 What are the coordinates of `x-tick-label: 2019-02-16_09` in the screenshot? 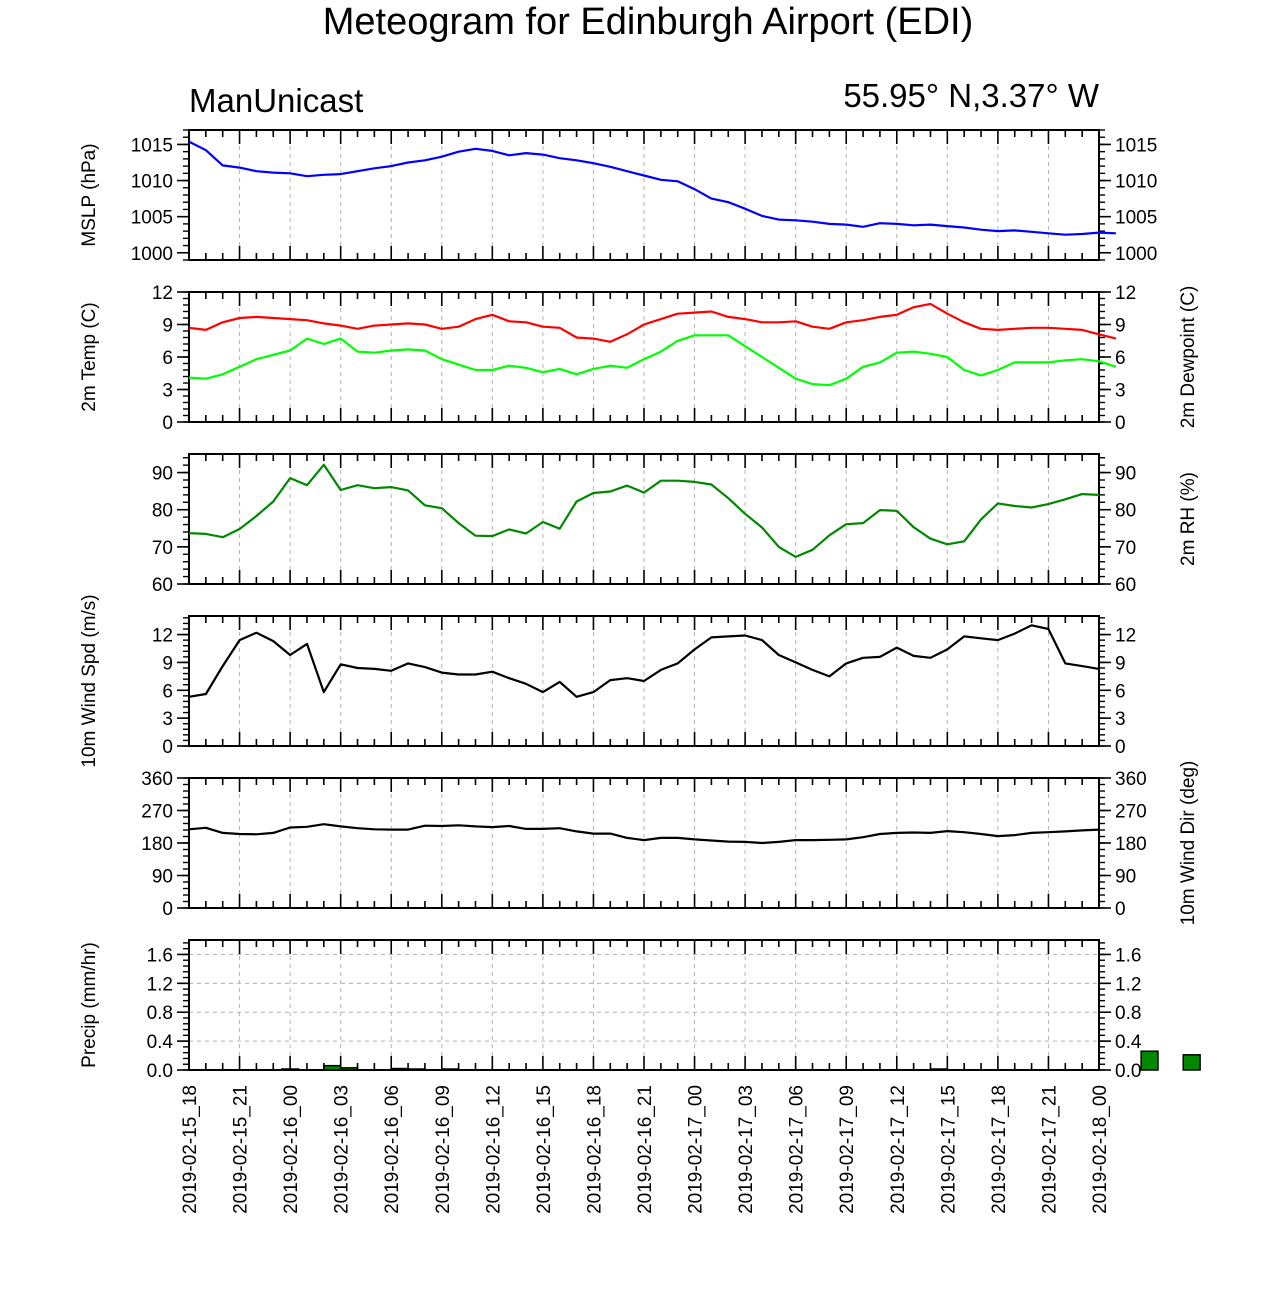 It's located at (443, 1149).